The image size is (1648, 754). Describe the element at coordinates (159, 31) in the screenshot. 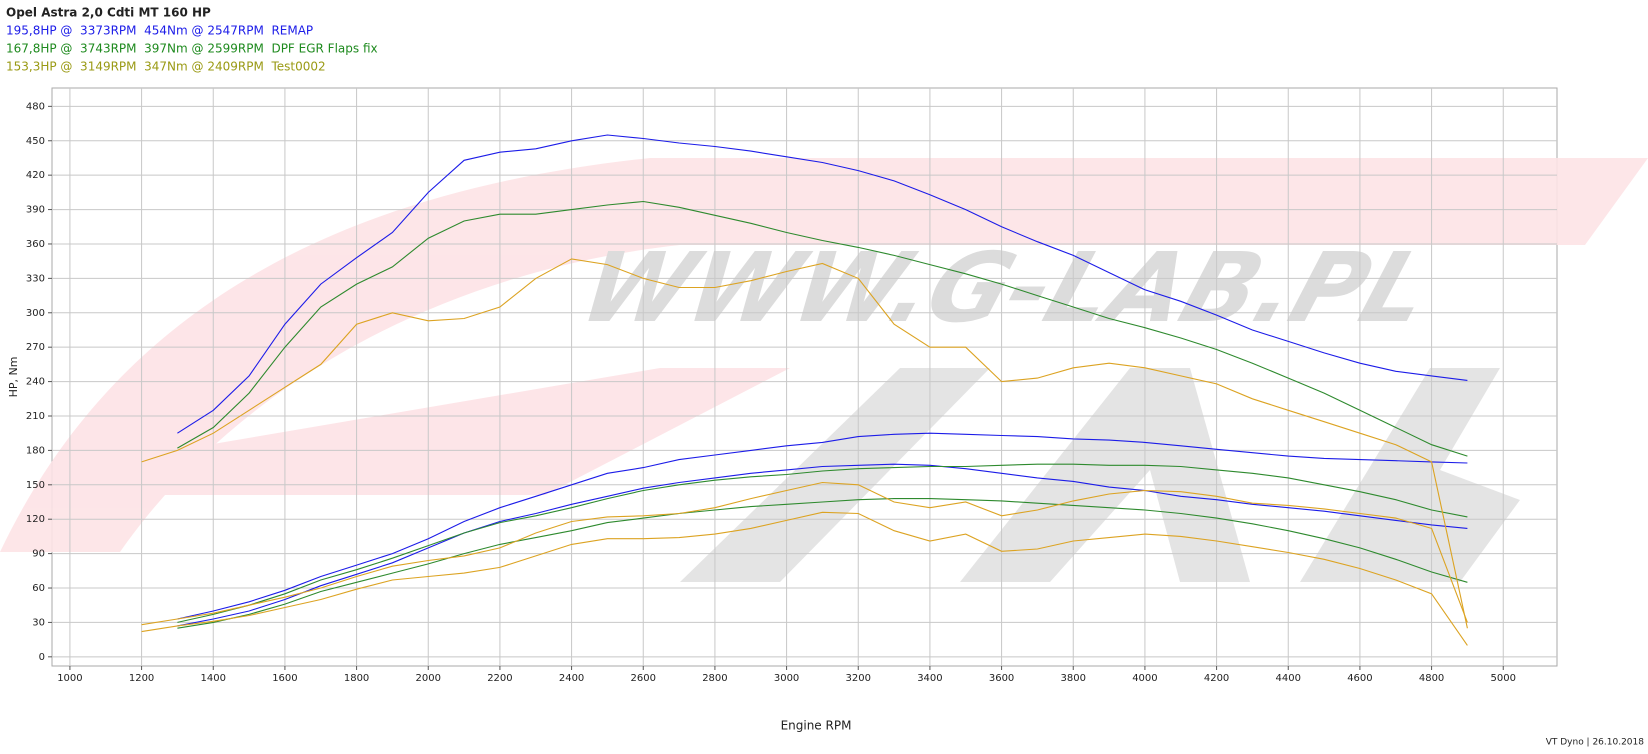

I see `legend-entry: 195,8HP @ 3373RPM 454Nm @ 2547RPM REMAP` at that location.